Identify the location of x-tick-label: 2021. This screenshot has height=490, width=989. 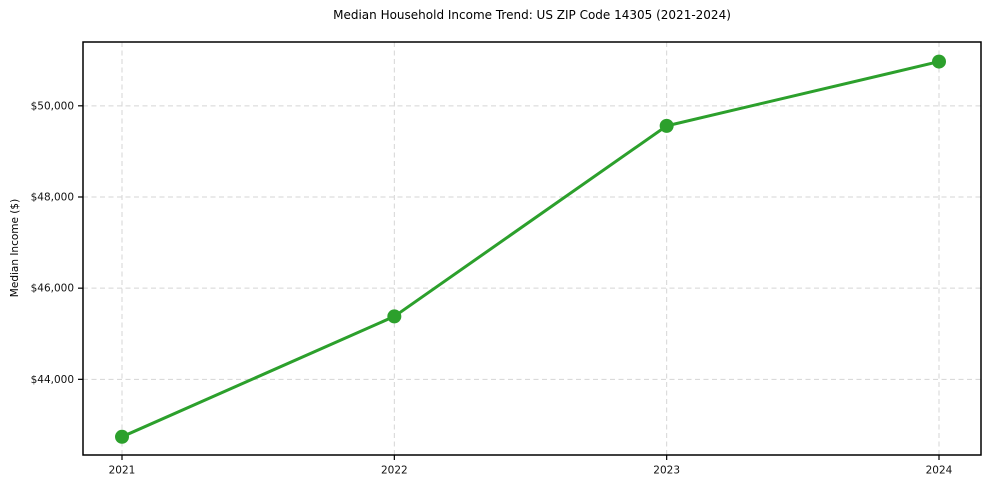
(122, 471).